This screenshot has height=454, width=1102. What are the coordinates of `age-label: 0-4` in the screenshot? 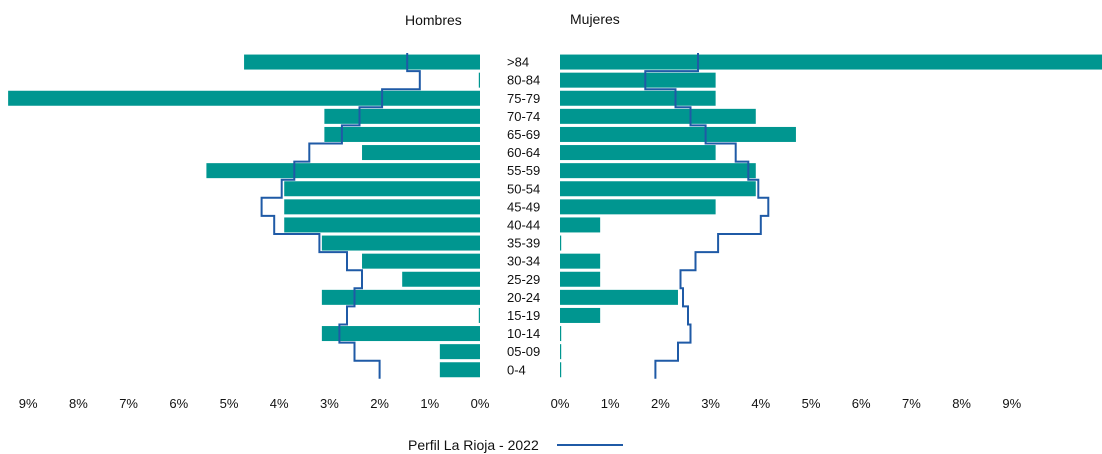 It's located at (516, 369).